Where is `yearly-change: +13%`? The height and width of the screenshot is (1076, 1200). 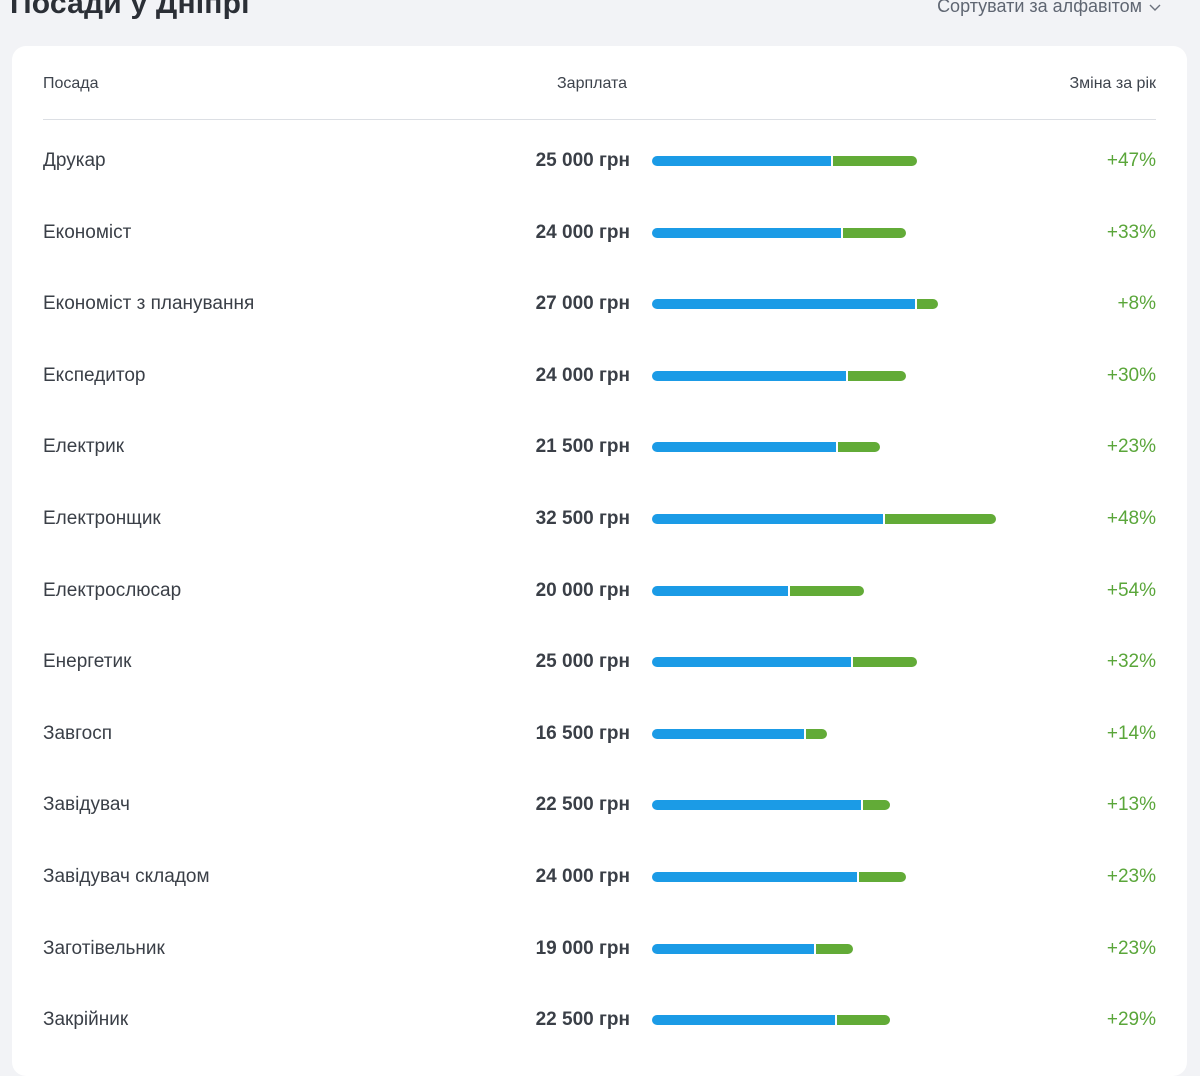
yearly-change: +13% is located at coordinates (1131, 805).